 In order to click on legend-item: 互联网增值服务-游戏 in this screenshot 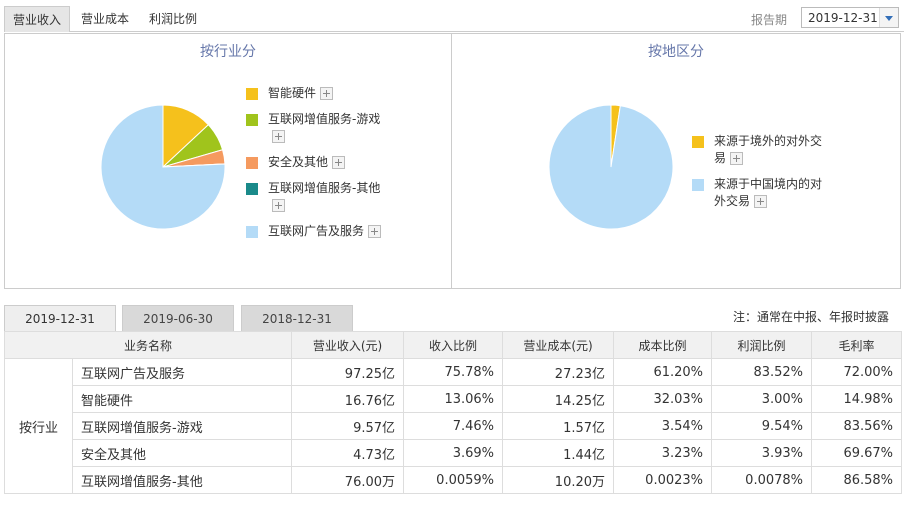, I will do `click(316, 128)`.